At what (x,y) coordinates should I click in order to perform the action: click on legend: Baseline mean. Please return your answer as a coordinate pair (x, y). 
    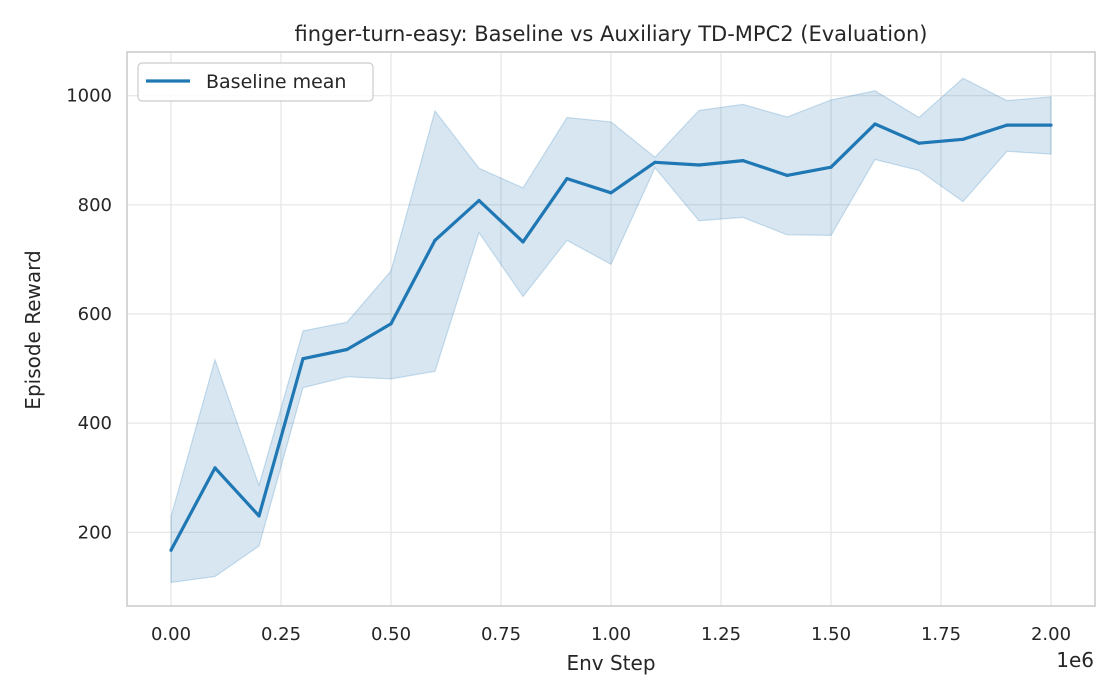
    Looking at the image, I should click on (255, 82).